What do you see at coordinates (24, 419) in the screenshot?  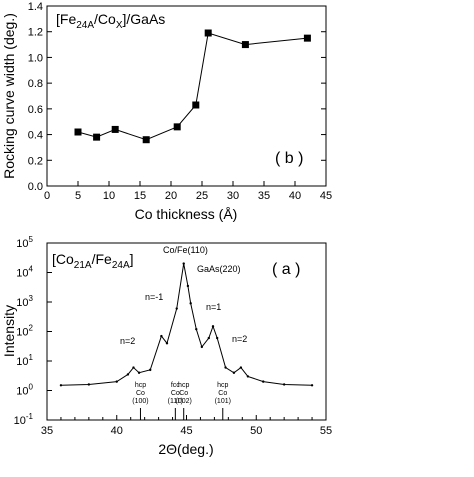 I see `y-tick-label-a: 10⁻¹` at bounding box center [24, 419].